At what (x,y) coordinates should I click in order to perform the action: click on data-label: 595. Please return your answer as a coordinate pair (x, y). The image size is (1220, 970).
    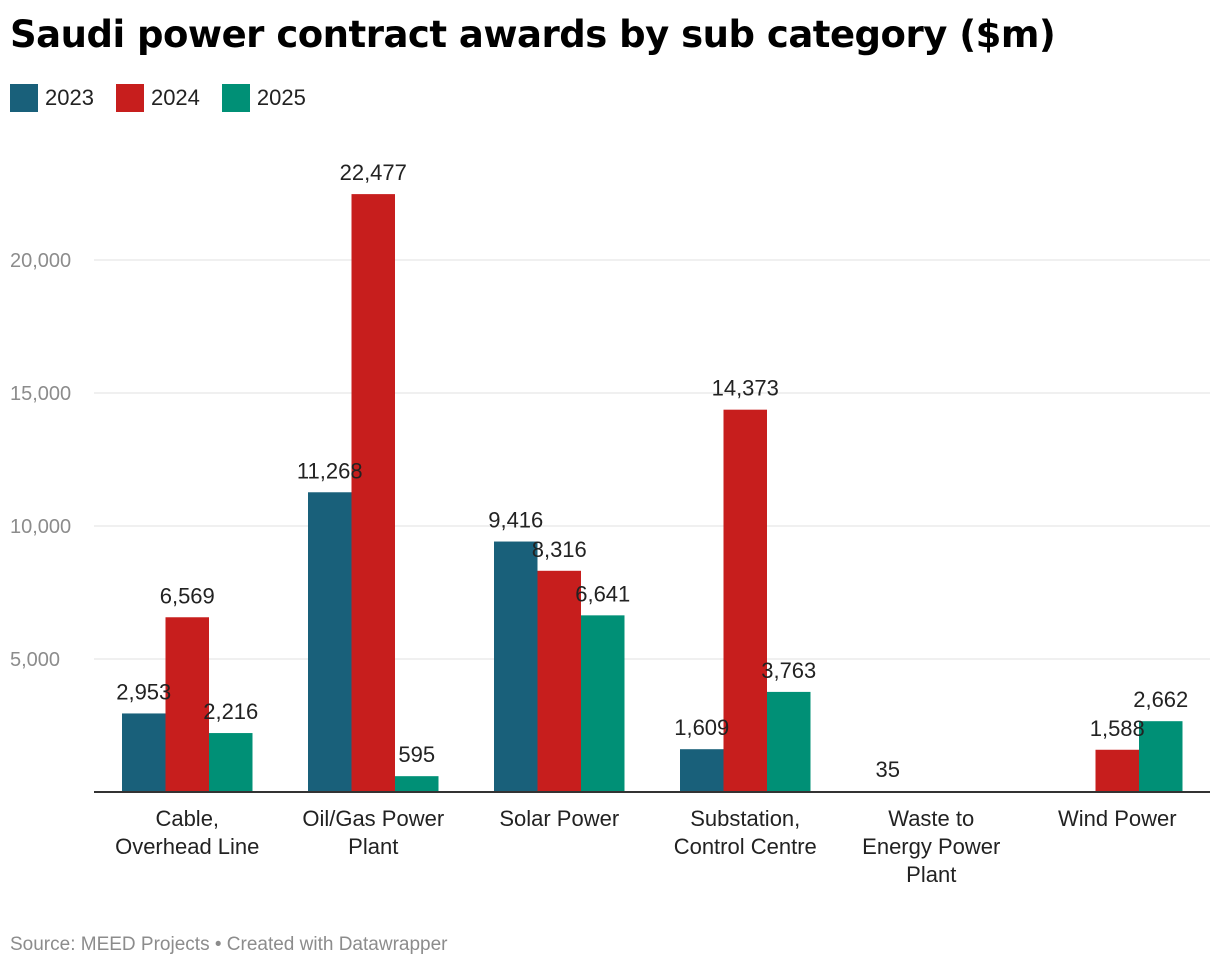
    Looking at the image, I should click on (416, 754).